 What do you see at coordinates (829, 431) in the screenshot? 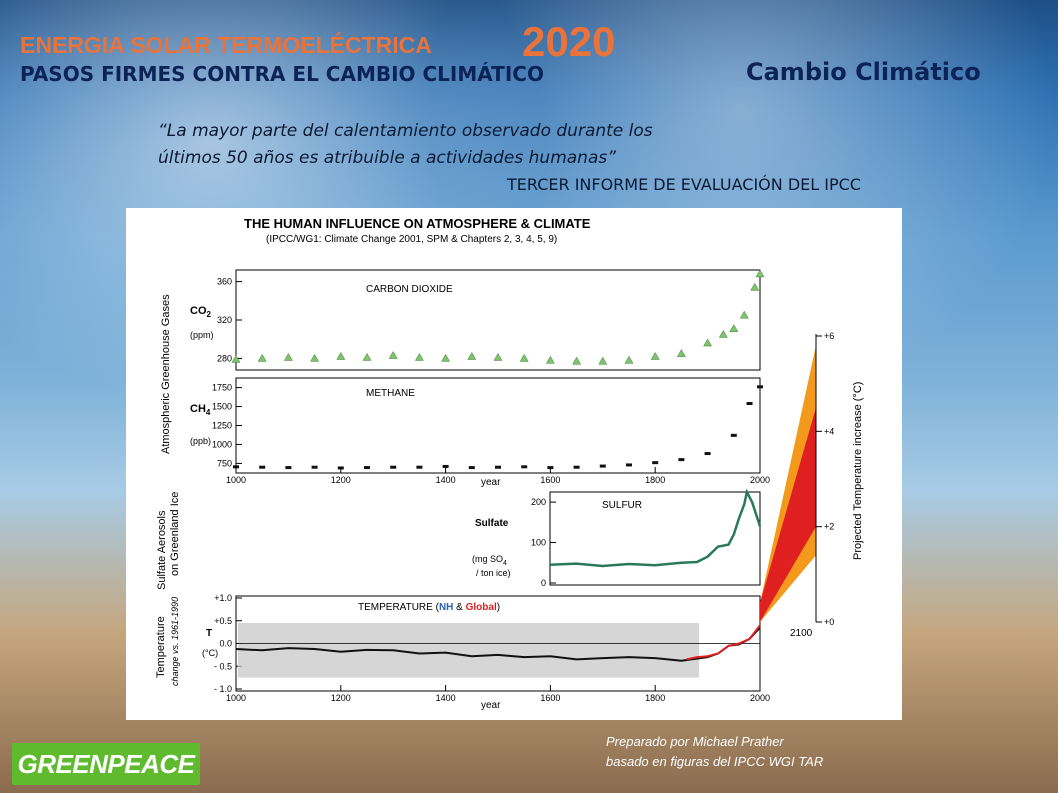
I see `projection-tick-label: +4` at bounding box center [829, 431].